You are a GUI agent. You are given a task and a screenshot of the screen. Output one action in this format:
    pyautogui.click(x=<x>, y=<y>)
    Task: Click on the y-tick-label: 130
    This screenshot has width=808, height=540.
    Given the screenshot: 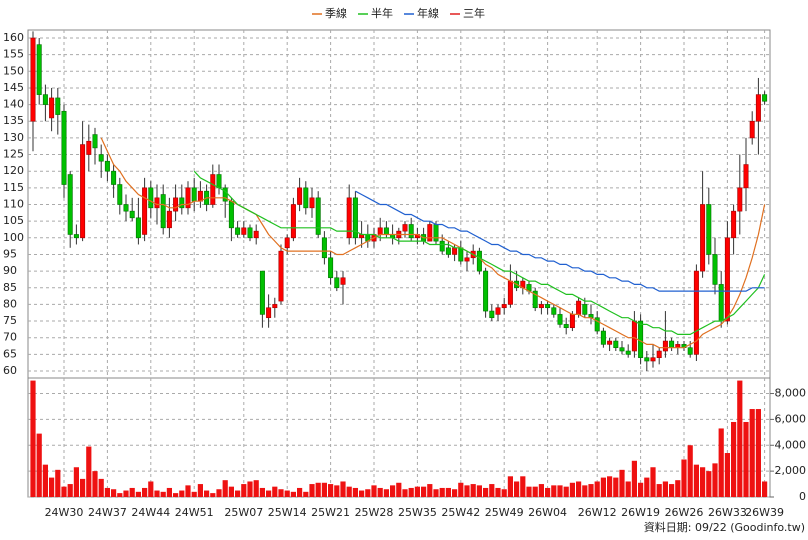 What is the action you would take?
    pyautogui.click(x=13, y=137)
    